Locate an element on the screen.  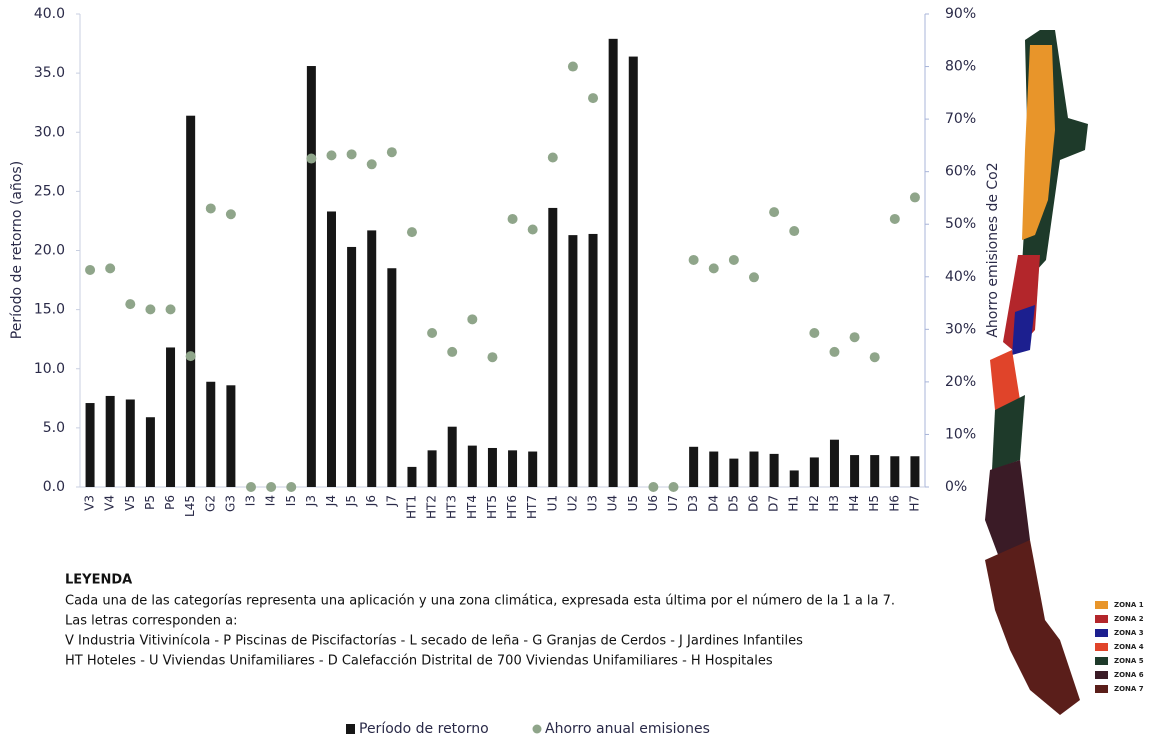
zone-label: ZONA 1 is located at coordinates (1129, 605).